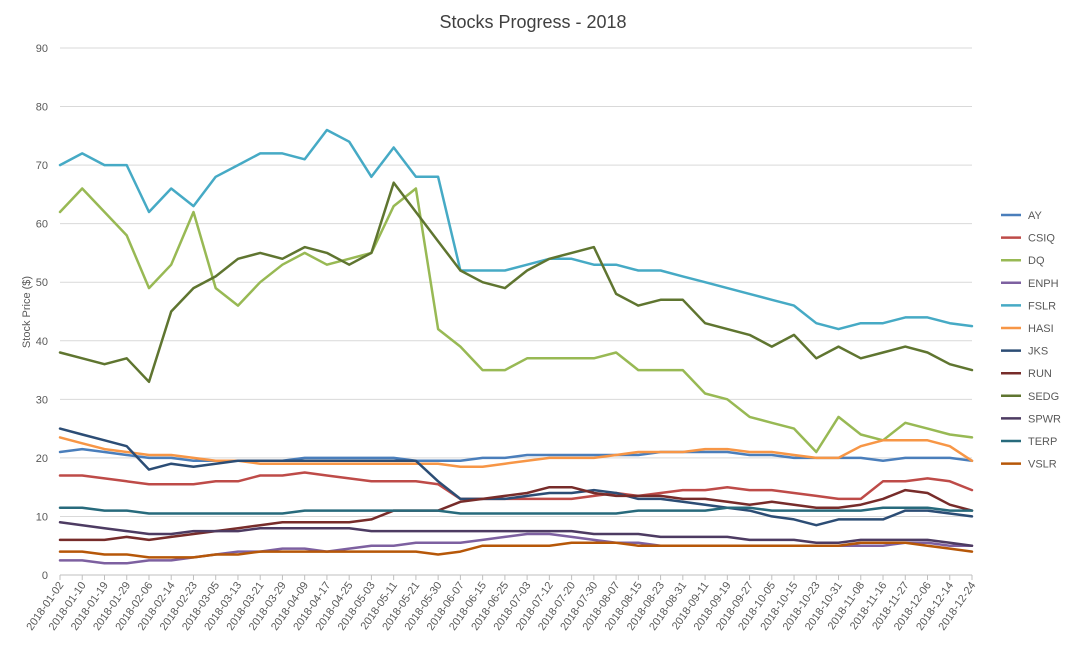  Describe the element at coordinates (1040, 374) in the screenshot. I see `legend-label-run: RUN` at that location.